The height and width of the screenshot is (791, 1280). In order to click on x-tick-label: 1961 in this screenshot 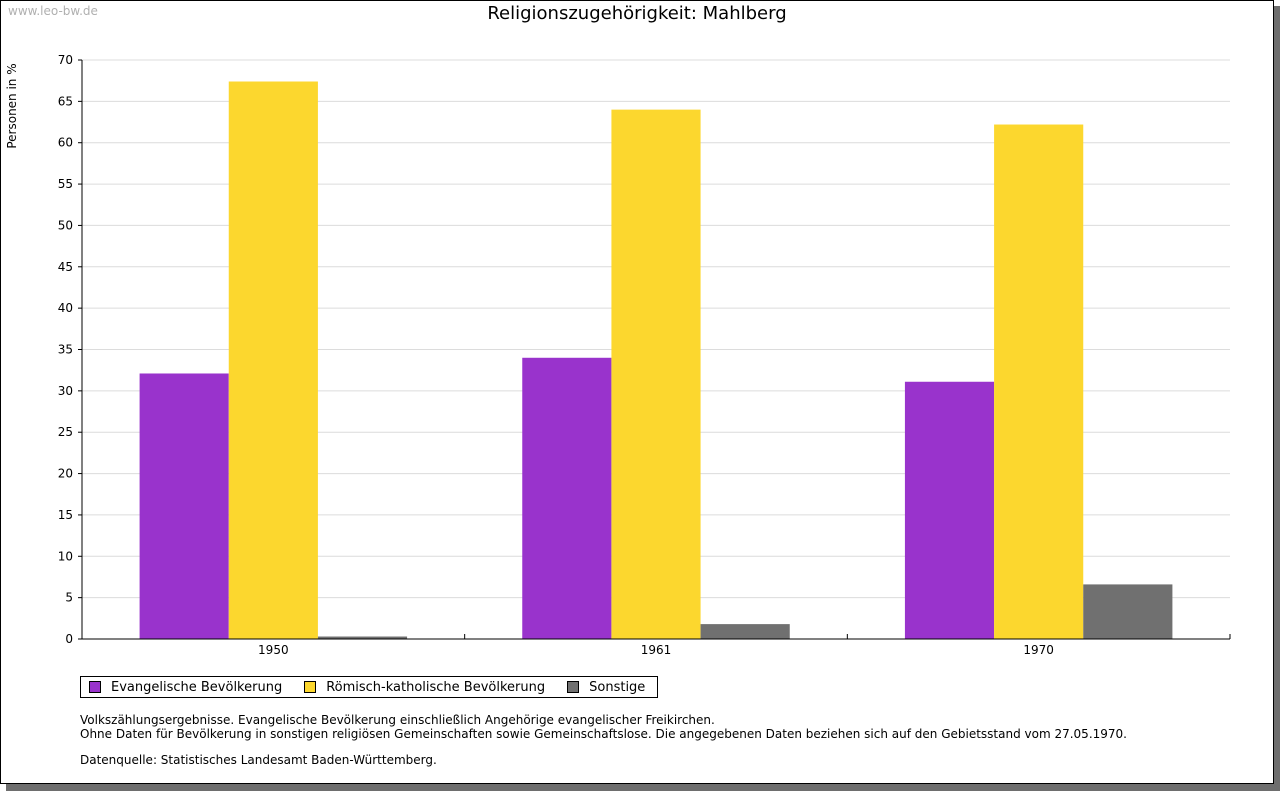, I will do `click(656, 650)`.